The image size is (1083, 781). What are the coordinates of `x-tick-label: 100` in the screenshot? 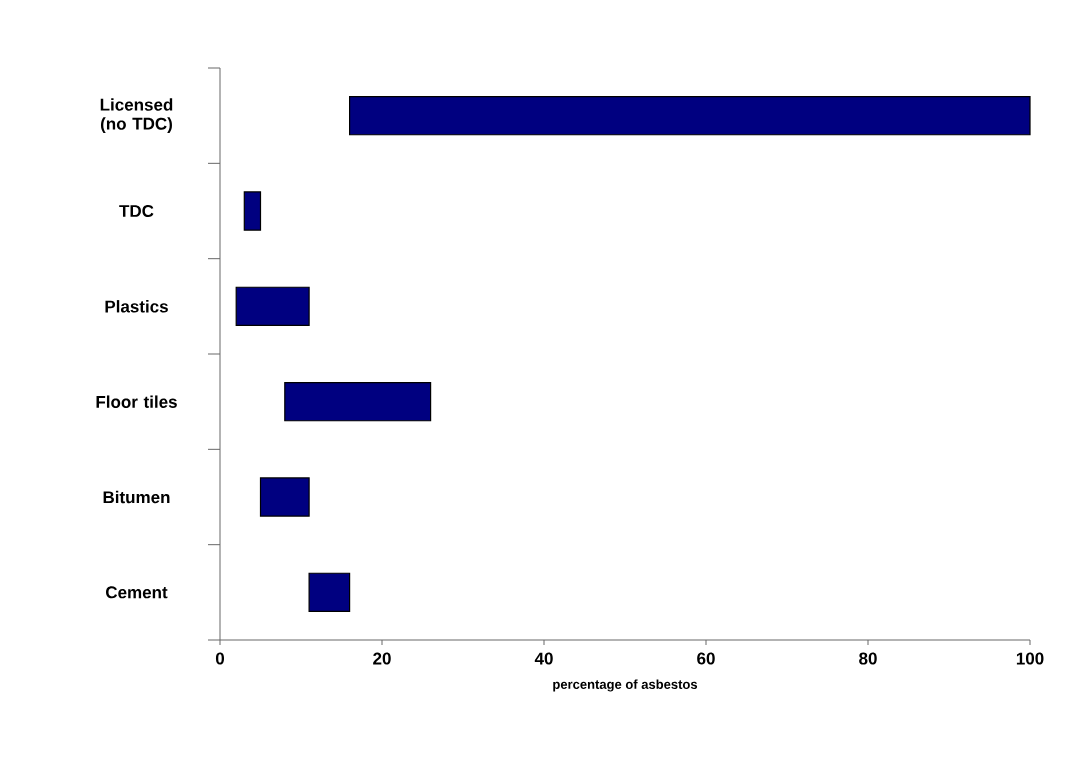 It's located at (1030, 658).